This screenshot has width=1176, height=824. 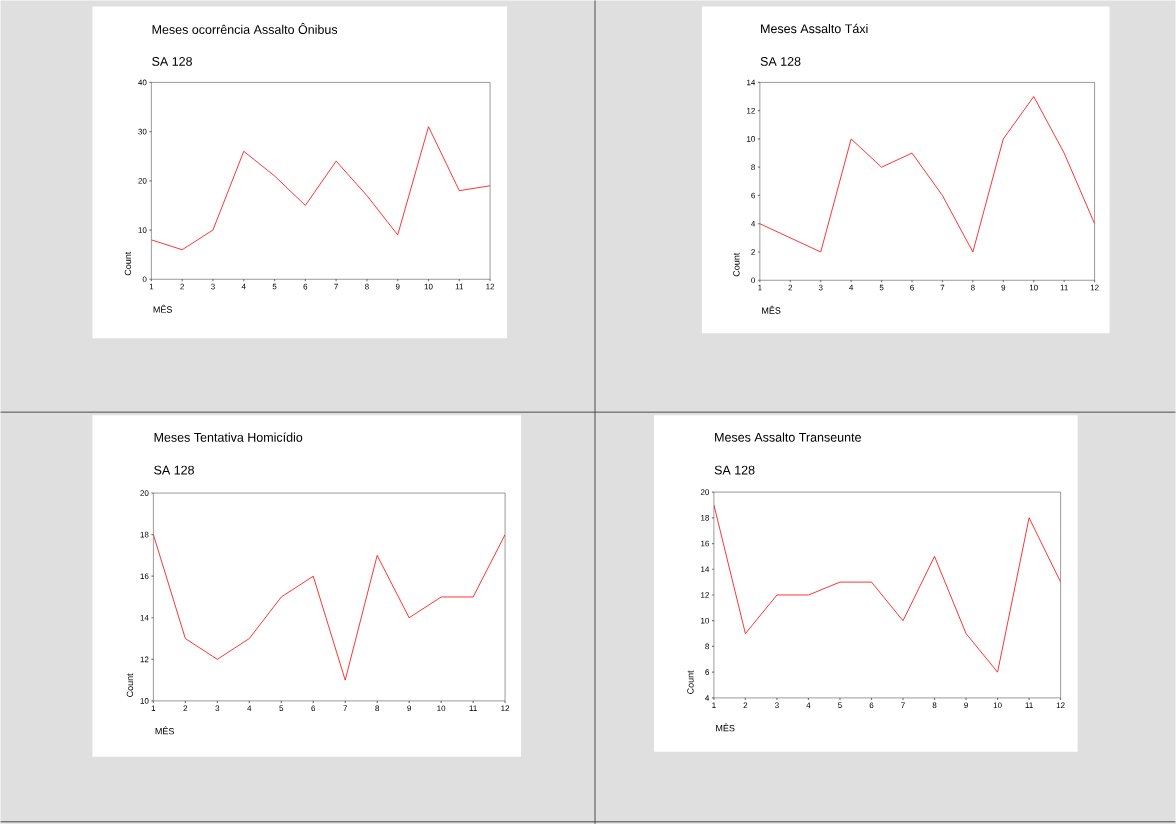 I want to click on chart-title: Meses Assalto Transeunte, so click(x=788, y=437).